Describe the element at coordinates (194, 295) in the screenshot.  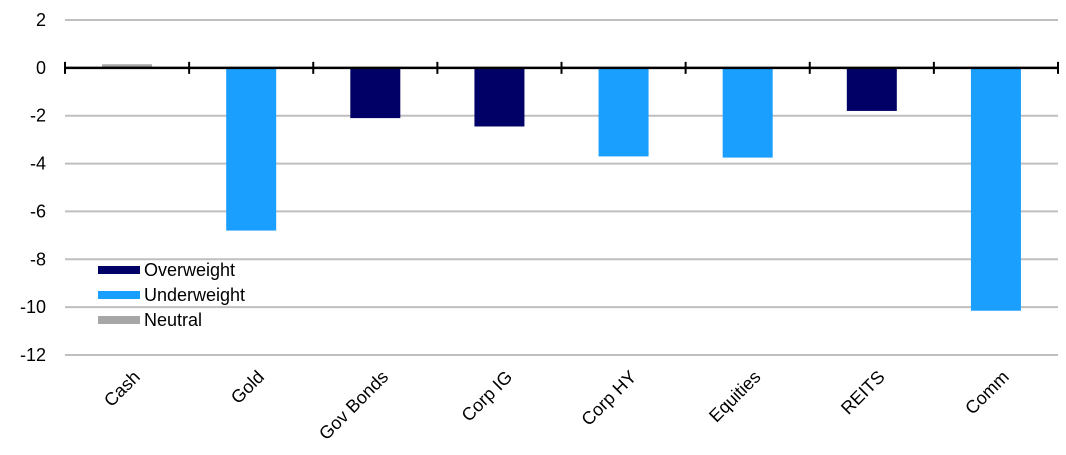
I see `legend-label: Underweight` at that location.